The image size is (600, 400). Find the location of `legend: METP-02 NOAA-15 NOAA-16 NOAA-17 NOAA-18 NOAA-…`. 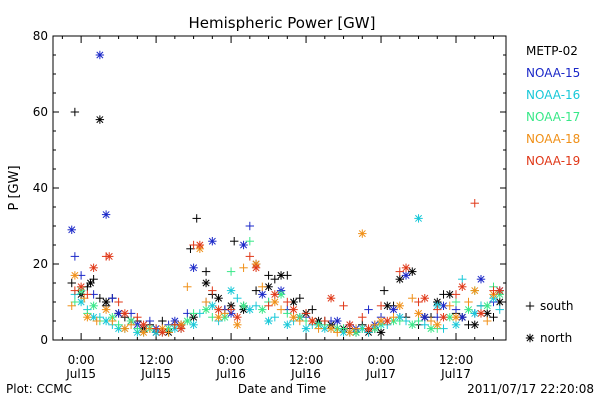

legend: METP-02 NOAA-15 NOAA-16 NOAA-17 NOAA-18 NOAA-… is located at coordinates (553, 106).